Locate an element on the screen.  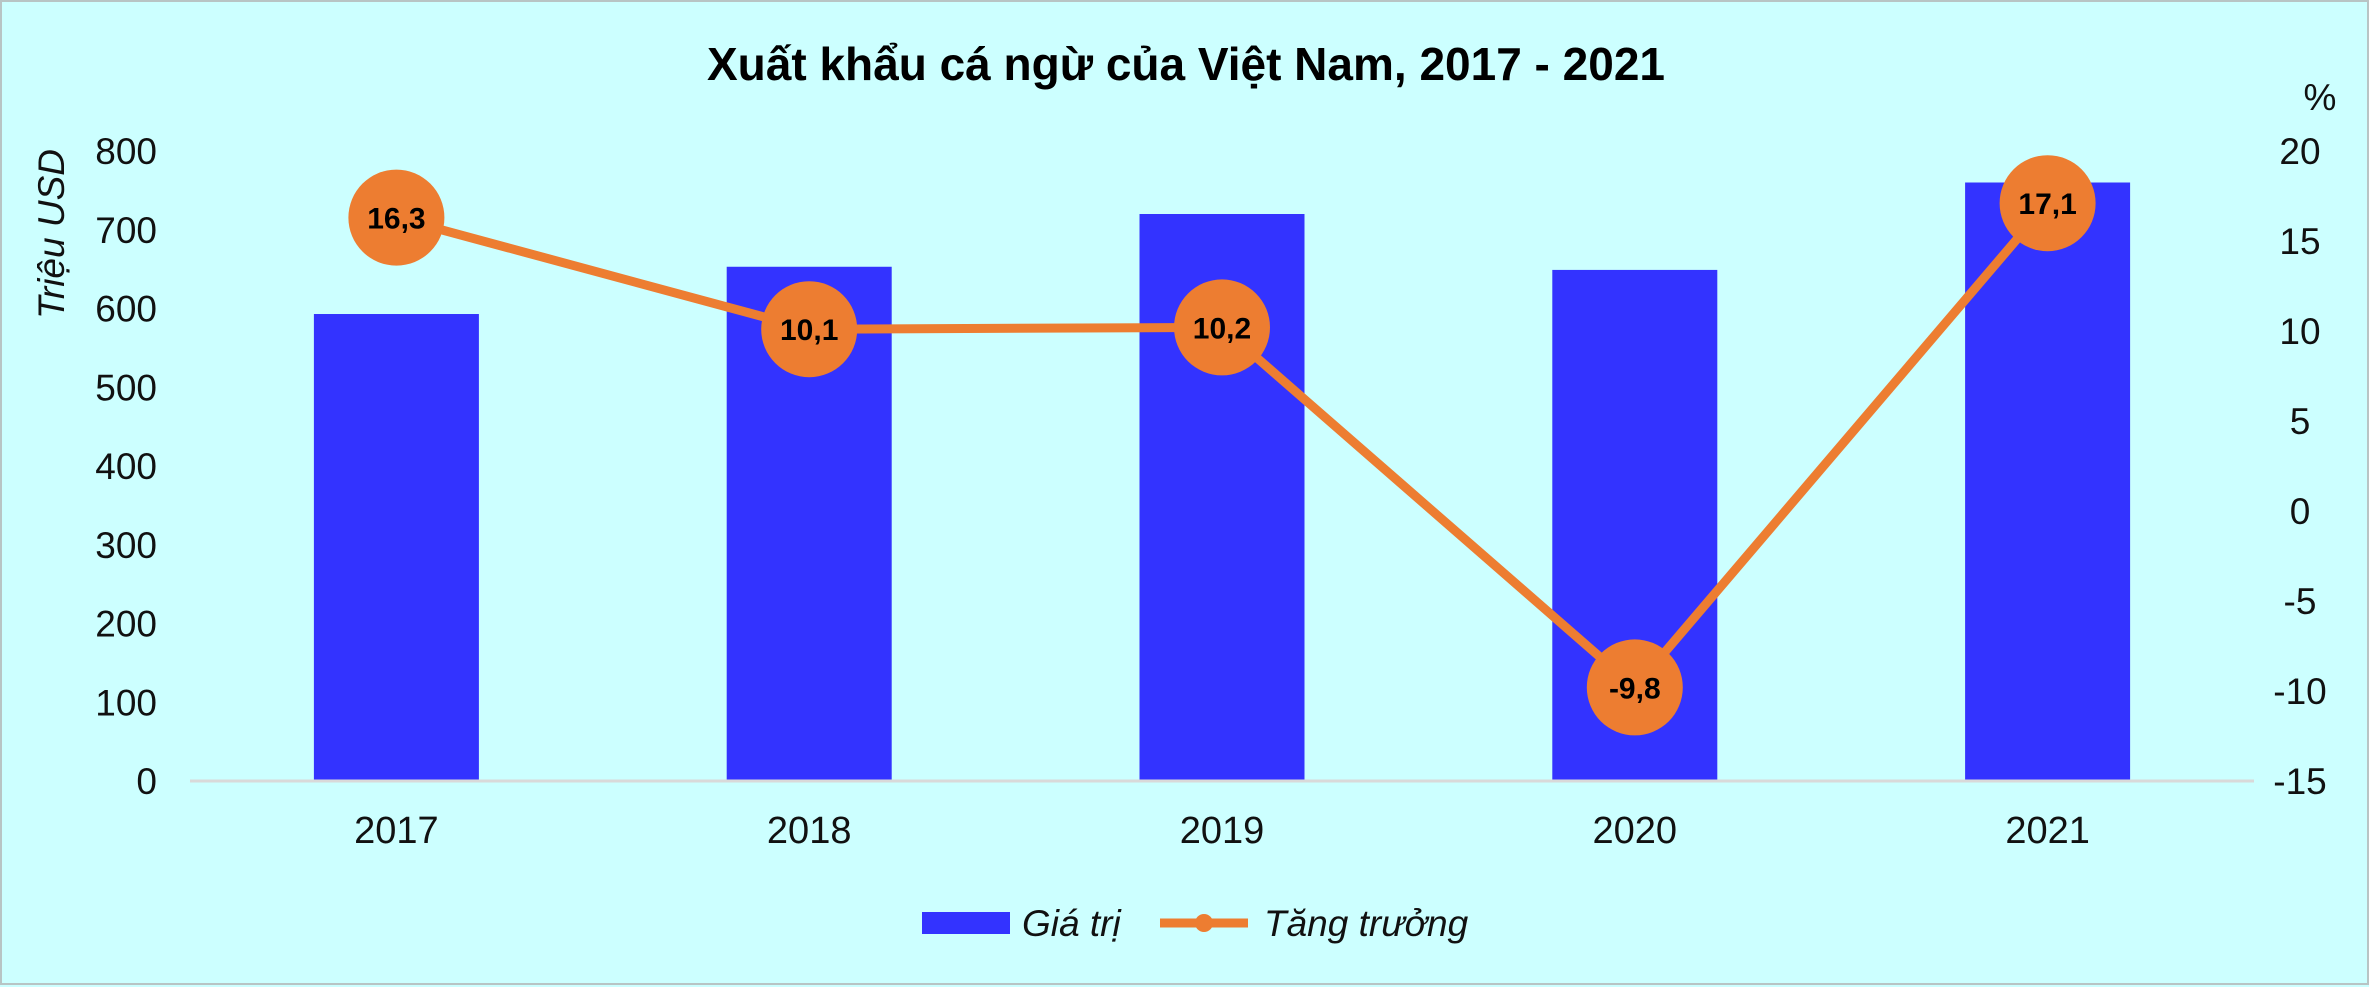
bar-2017 is located at coordinates (396, 547).